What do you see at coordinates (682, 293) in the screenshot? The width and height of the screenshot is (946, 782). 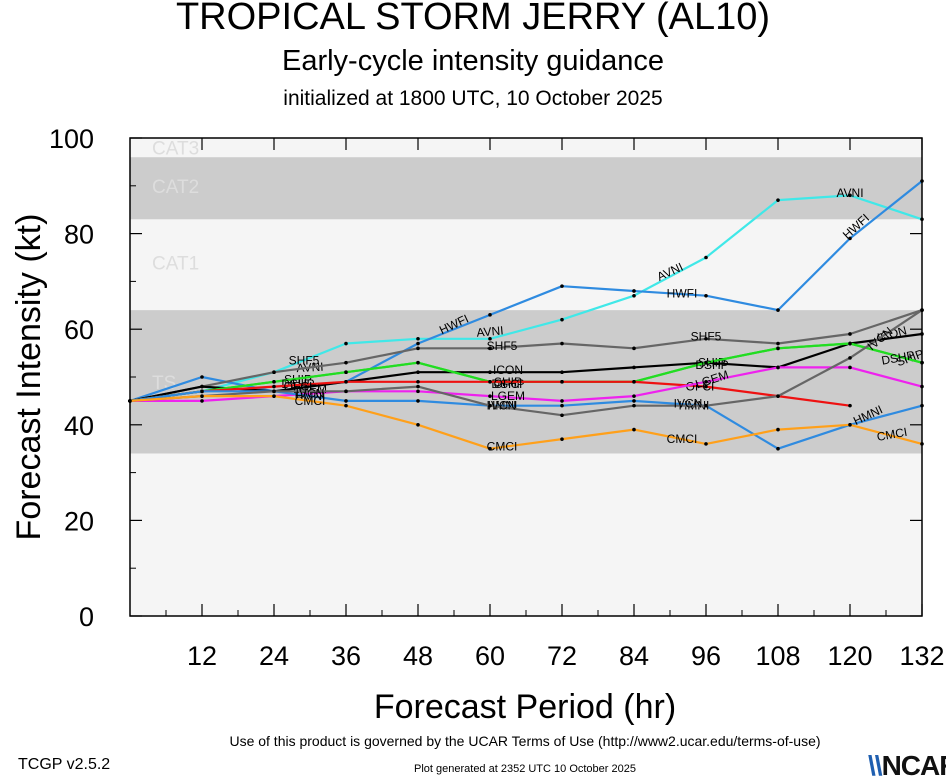 I see `series-label-hwfi: HWFI` at bounding box center [682, 293].